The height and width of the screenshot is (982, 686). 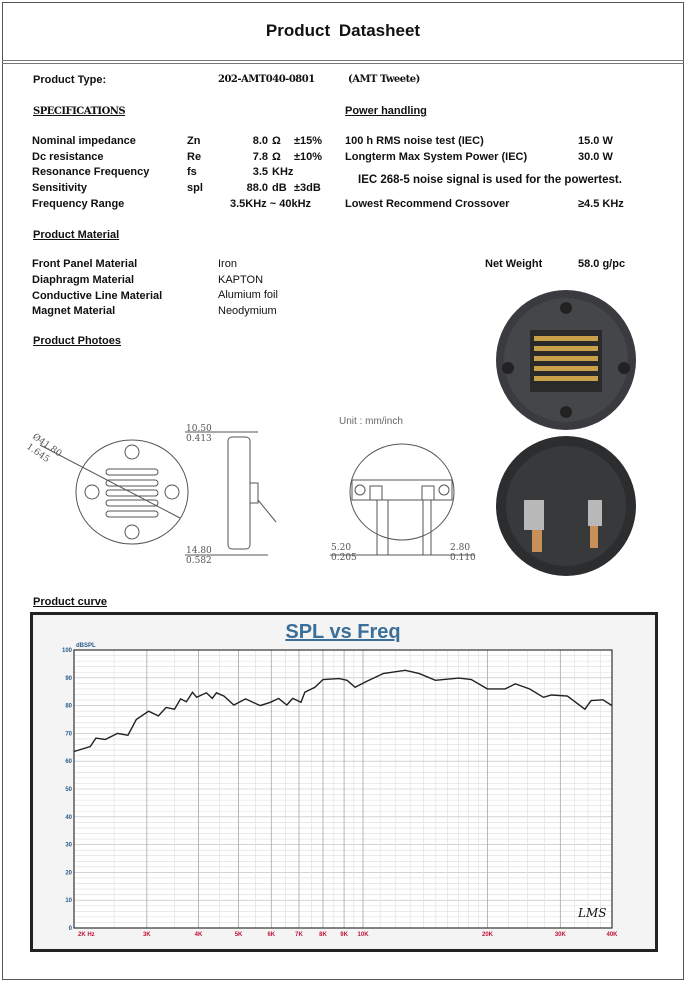 I want to click on spec-tolerance: ±15%, so click(x=308, y=141).